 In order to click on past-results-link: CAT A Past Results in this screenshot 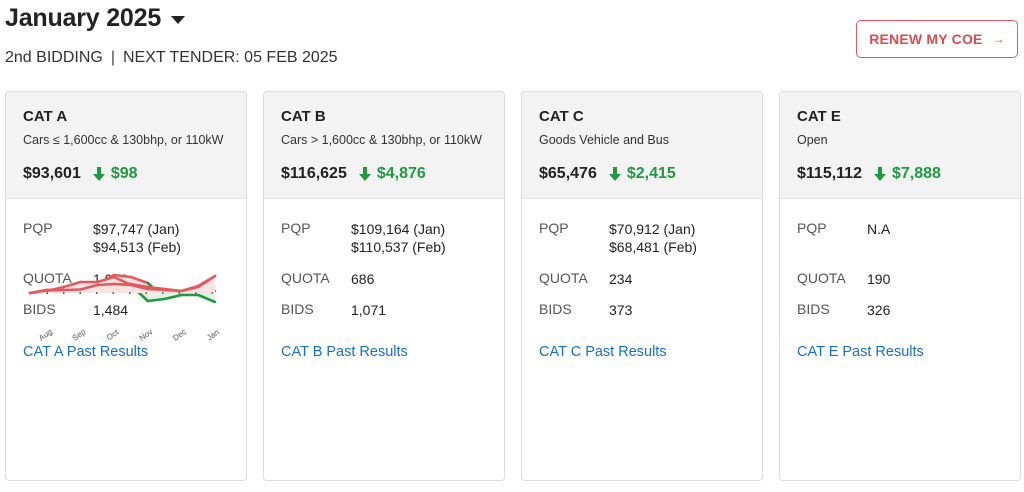, I will do `click(86, 352)`.